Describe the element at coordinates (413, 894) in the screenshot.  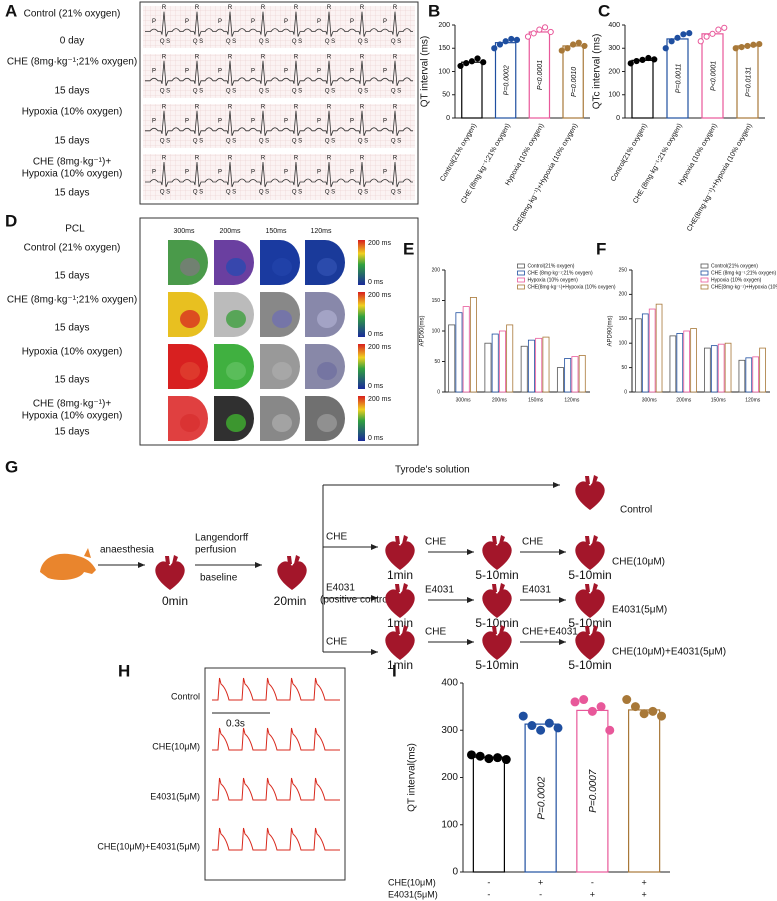
I see `condition-name: E4031(5μM)` at that location.